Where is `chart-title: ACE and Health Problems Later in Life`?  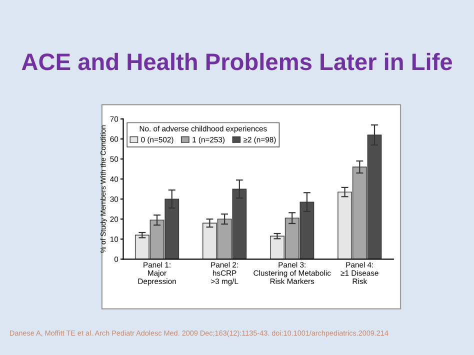 chart-title: ACE and Health Problems Later in Life is located at coordinates (237, 61).